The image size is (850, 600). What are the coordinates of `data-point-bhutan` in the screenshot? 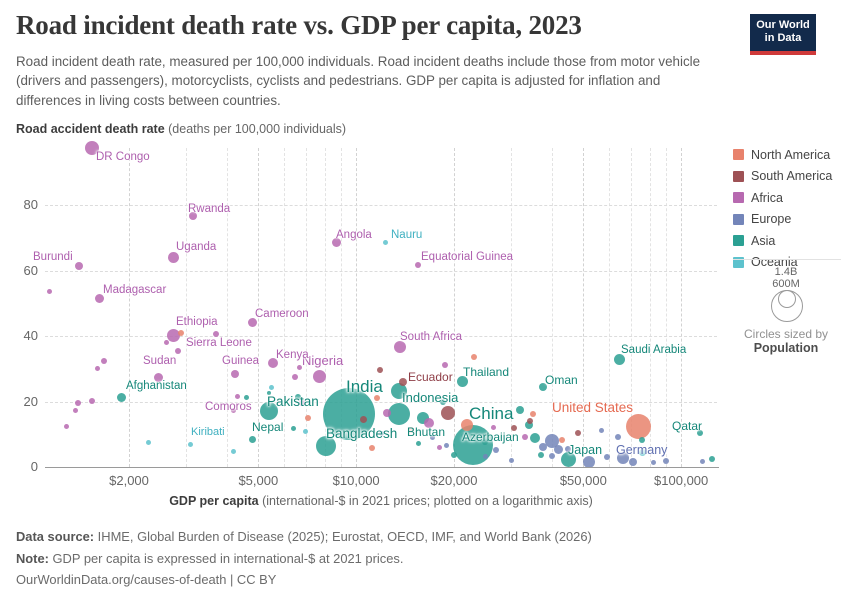 It's located at (464, 435).